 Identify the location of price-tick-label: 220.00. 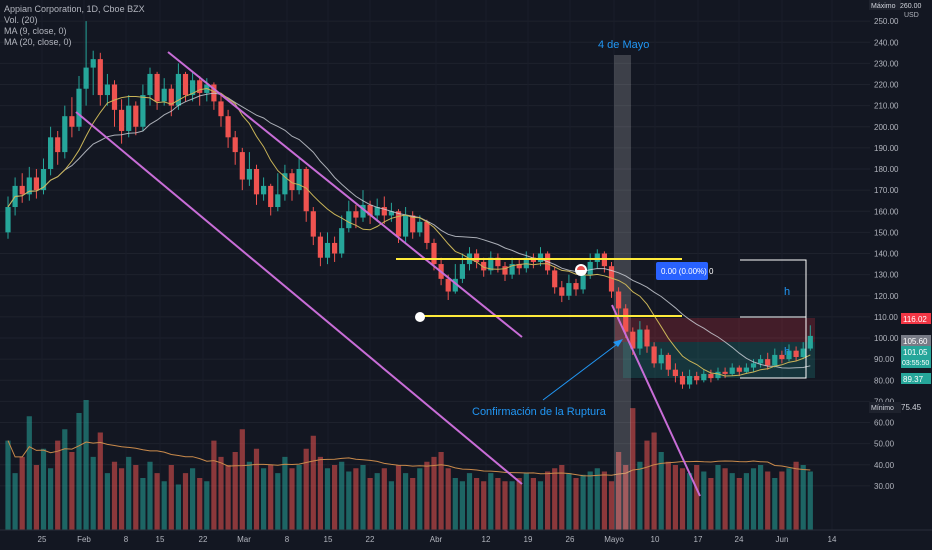
(886, 85).